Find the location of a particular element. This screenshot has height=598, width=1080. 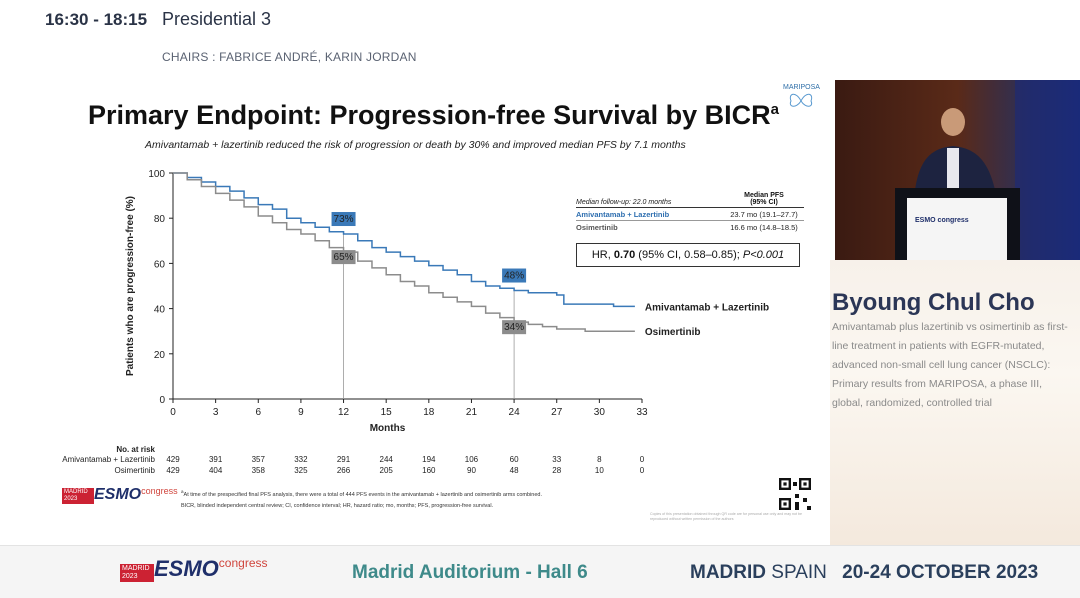

mariposa-logo-label: MARIPOSA is located at coordinates (801, 87).